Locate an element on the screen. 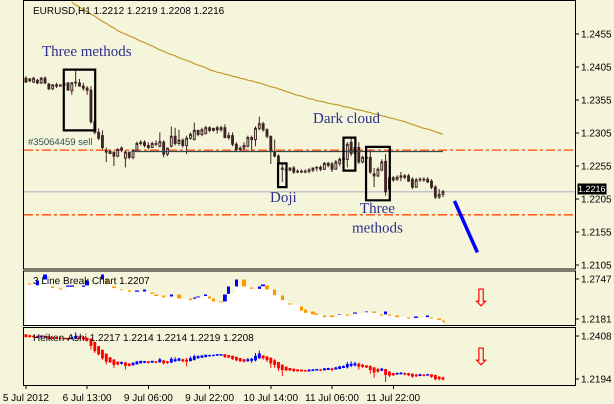 This screenshot has height=404, width=614. x-tick-label: 11 Jul 22:00 is located at coordinates (393, 398).